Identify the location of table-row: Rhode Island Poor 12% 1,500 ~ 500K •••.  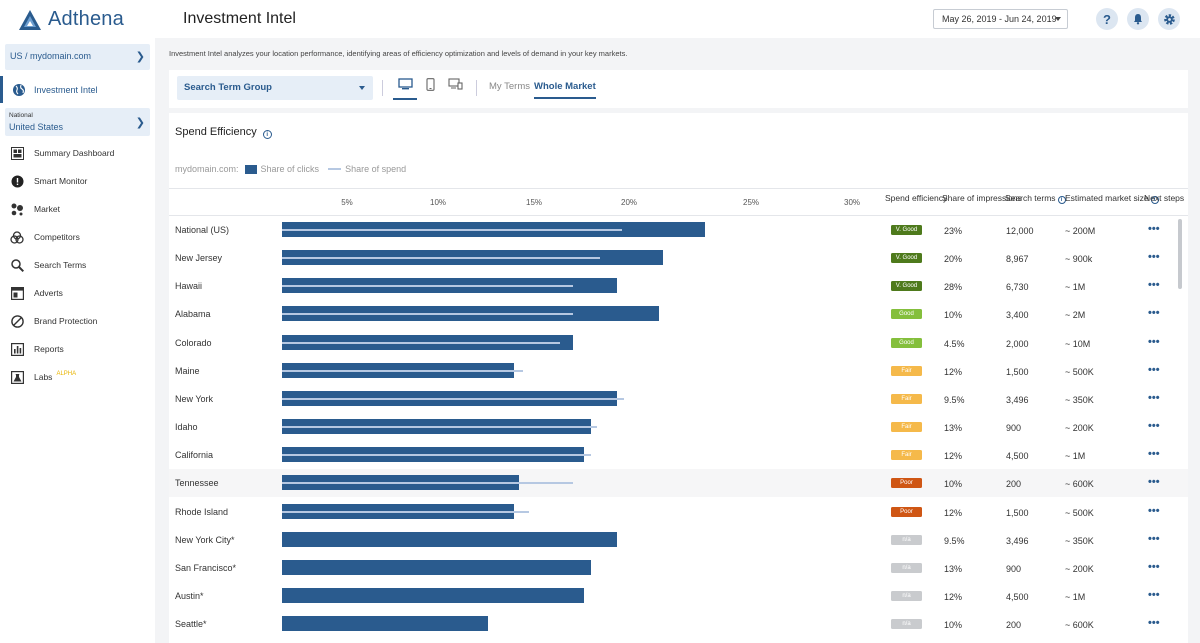
(678, 512).